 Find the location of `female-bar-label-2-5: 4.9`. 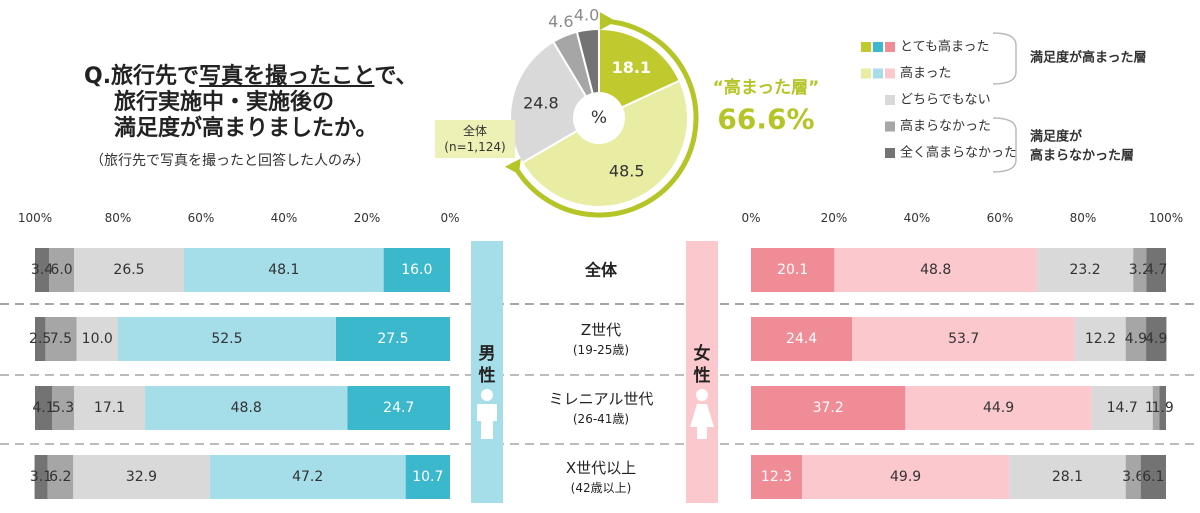

female-bar-label-2-5: 4.9 is located at coordinates (1156, 339).